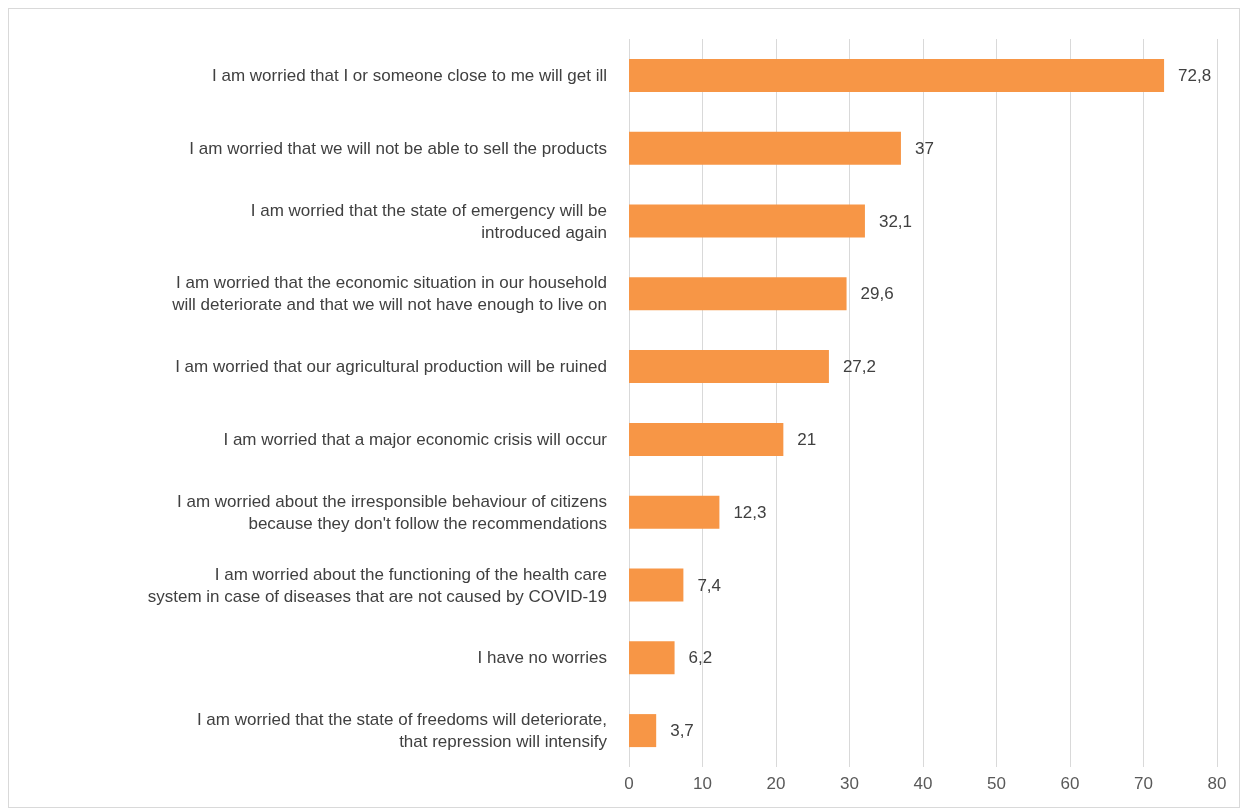 This screenshot has height=811, width=1243. Describe the element at coordinates (1217, 783) in the screenshot. I see `x-tick-label: 80` at that location.